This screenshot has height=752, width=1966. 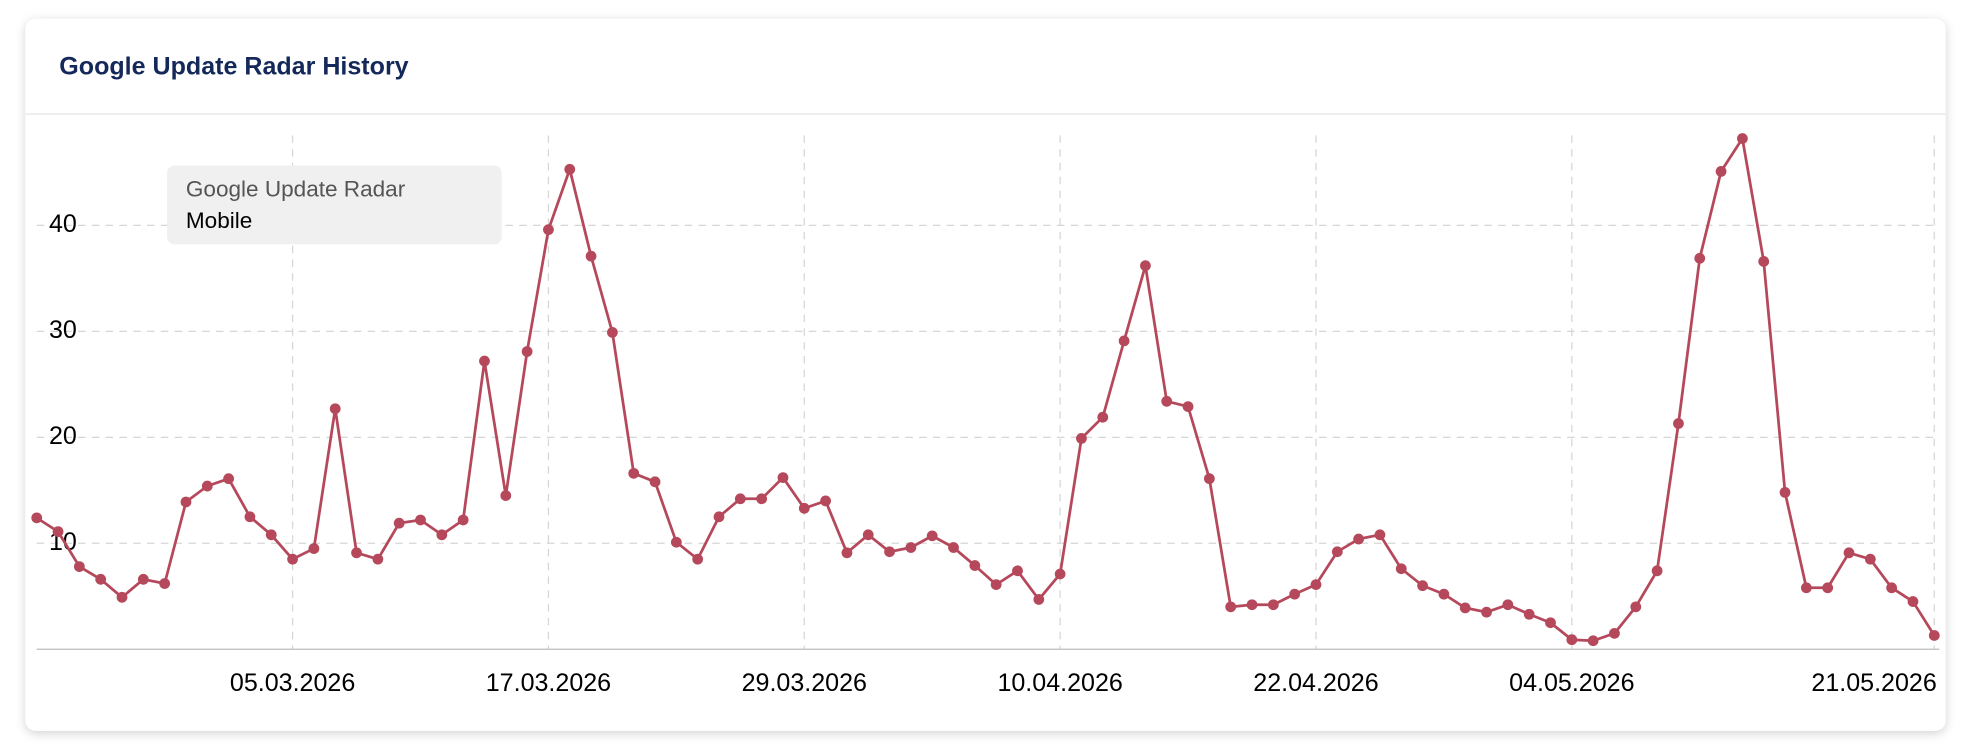 What do you see at coordinates (1059, 683) in the screenshot?
I see `x-tick-label: 10.04.2026` at bounding box center [1059, 683].